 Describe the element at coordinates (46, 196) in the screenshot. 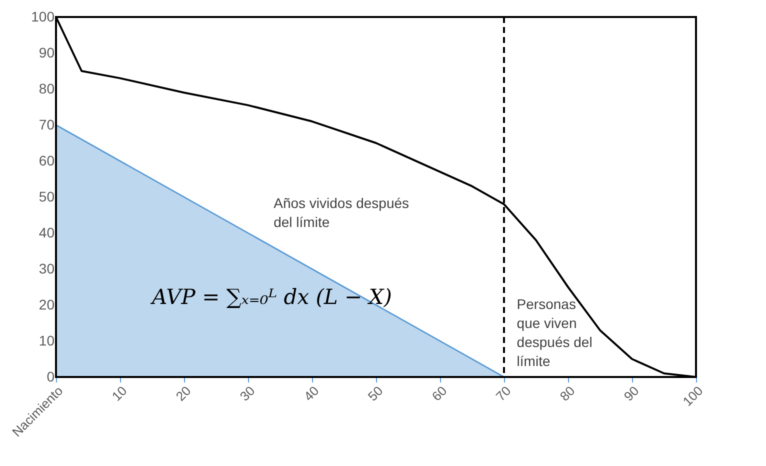

I see `y-tick-label: 50` at that location.